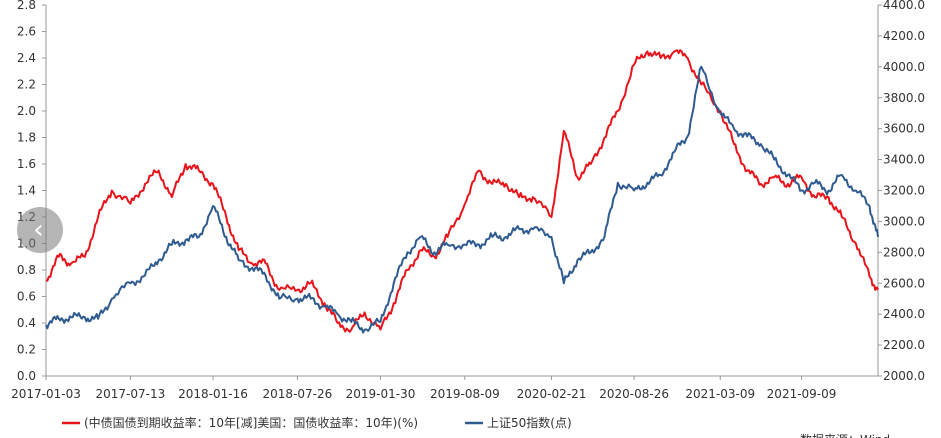 The image size is (941, 438). What do you see at coordinates (904, 6) in the screenshot?
I see `right-tick-label: 4400.0` at bounding box center [904, 6].